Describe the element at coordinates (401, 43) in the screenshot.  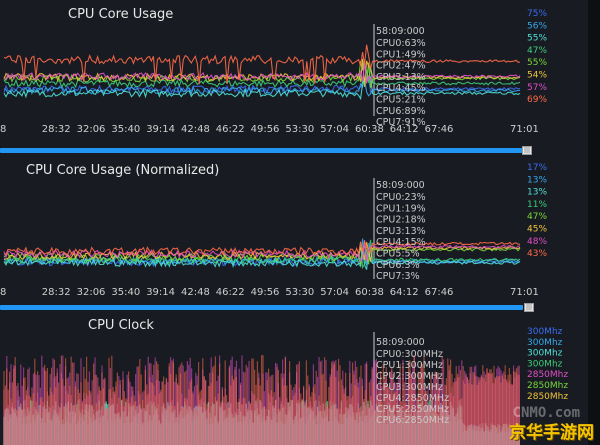
I see `tooltip-line: CPU0:63%` at that location.